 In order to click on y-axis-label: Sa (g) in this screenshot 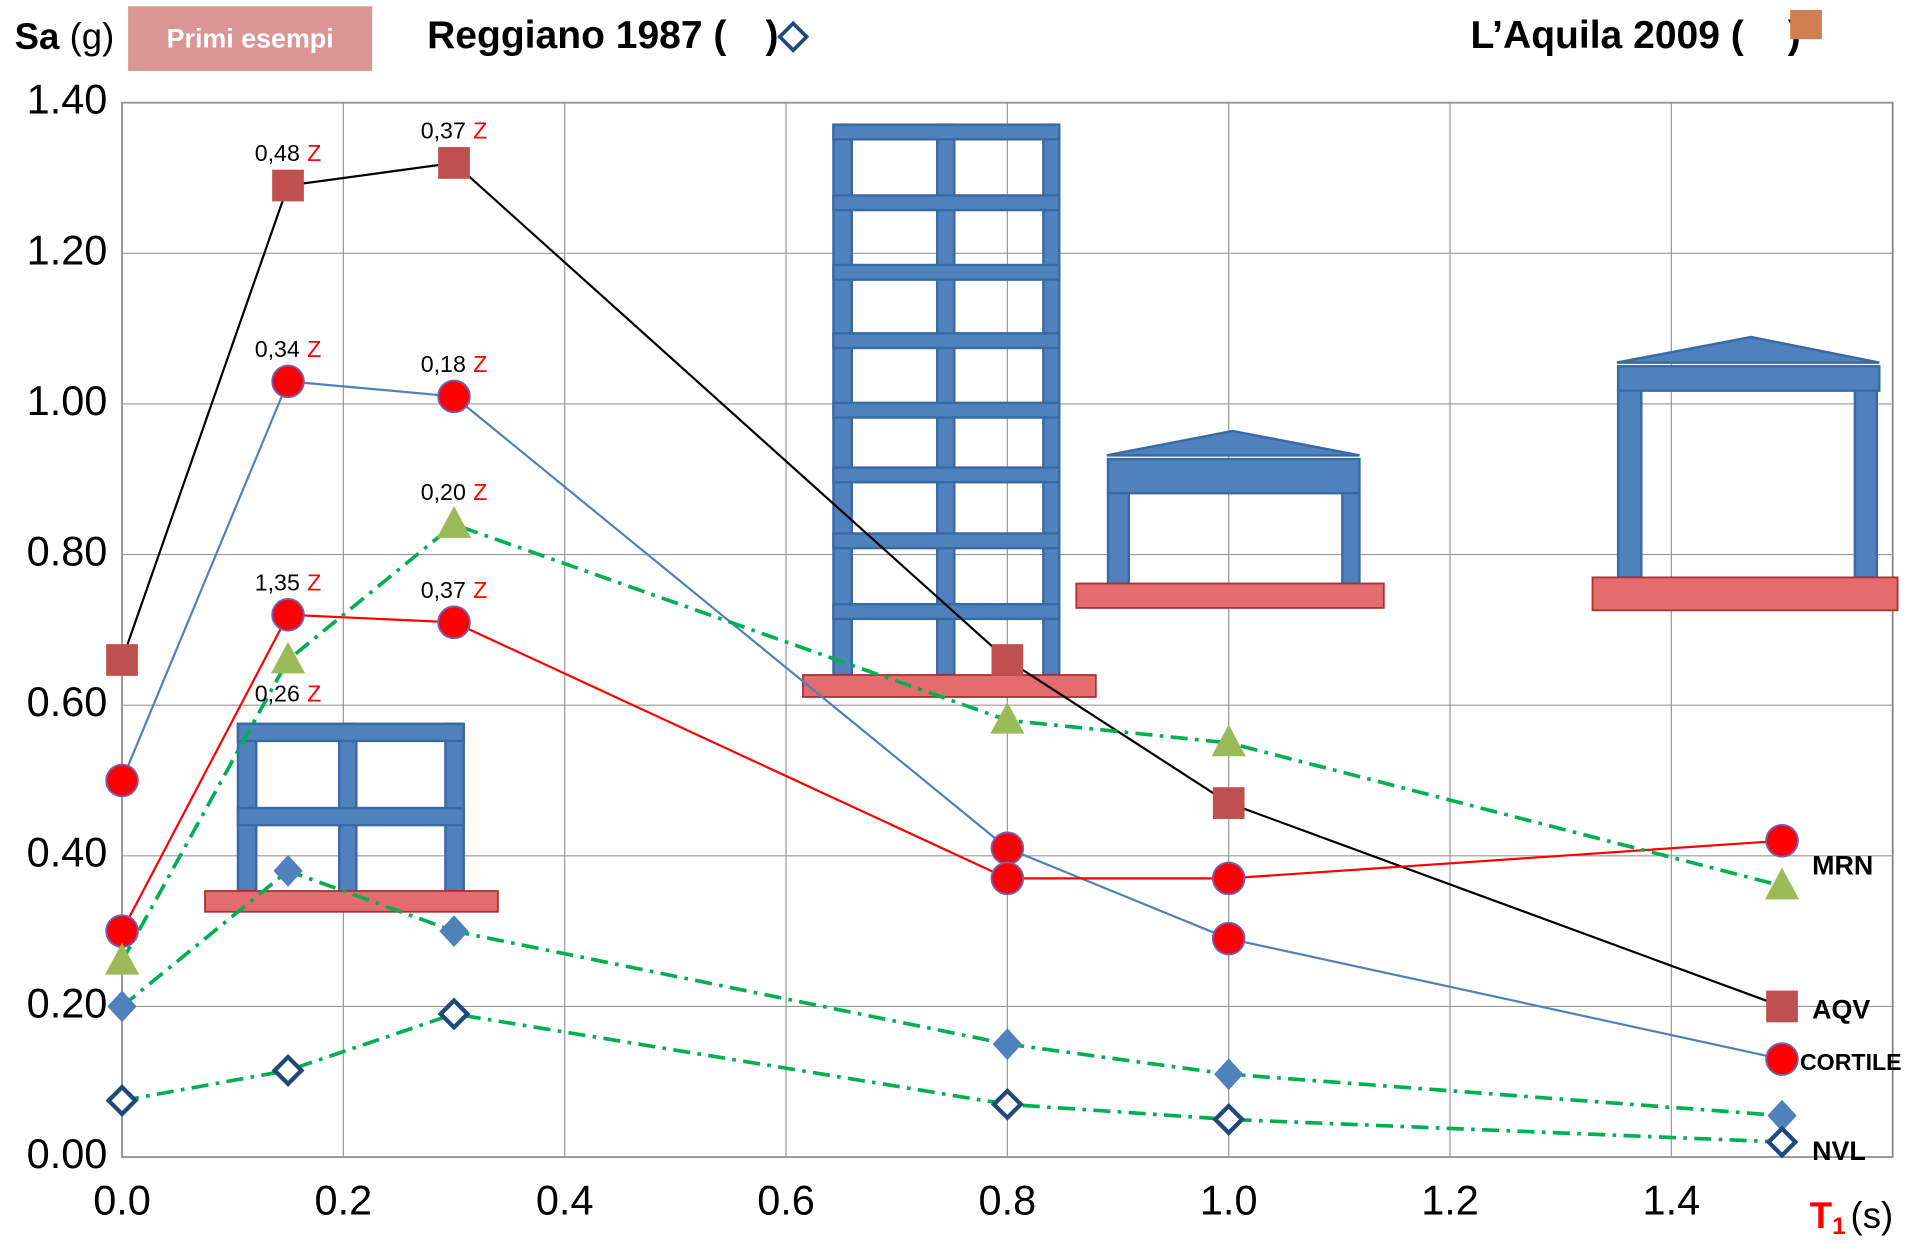, I will do `click(65, 36)`.